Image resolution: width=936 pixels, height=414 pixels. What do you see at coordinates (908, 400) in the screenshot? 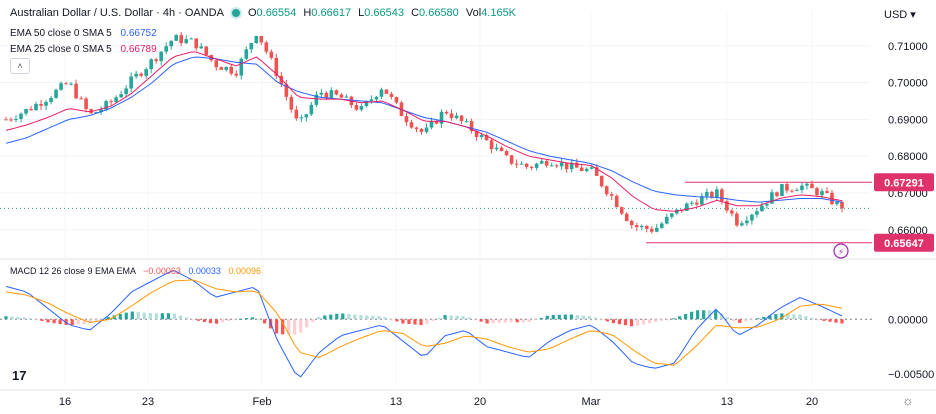
I see `gear-icon: ☼` at bounding box center [908, 400].